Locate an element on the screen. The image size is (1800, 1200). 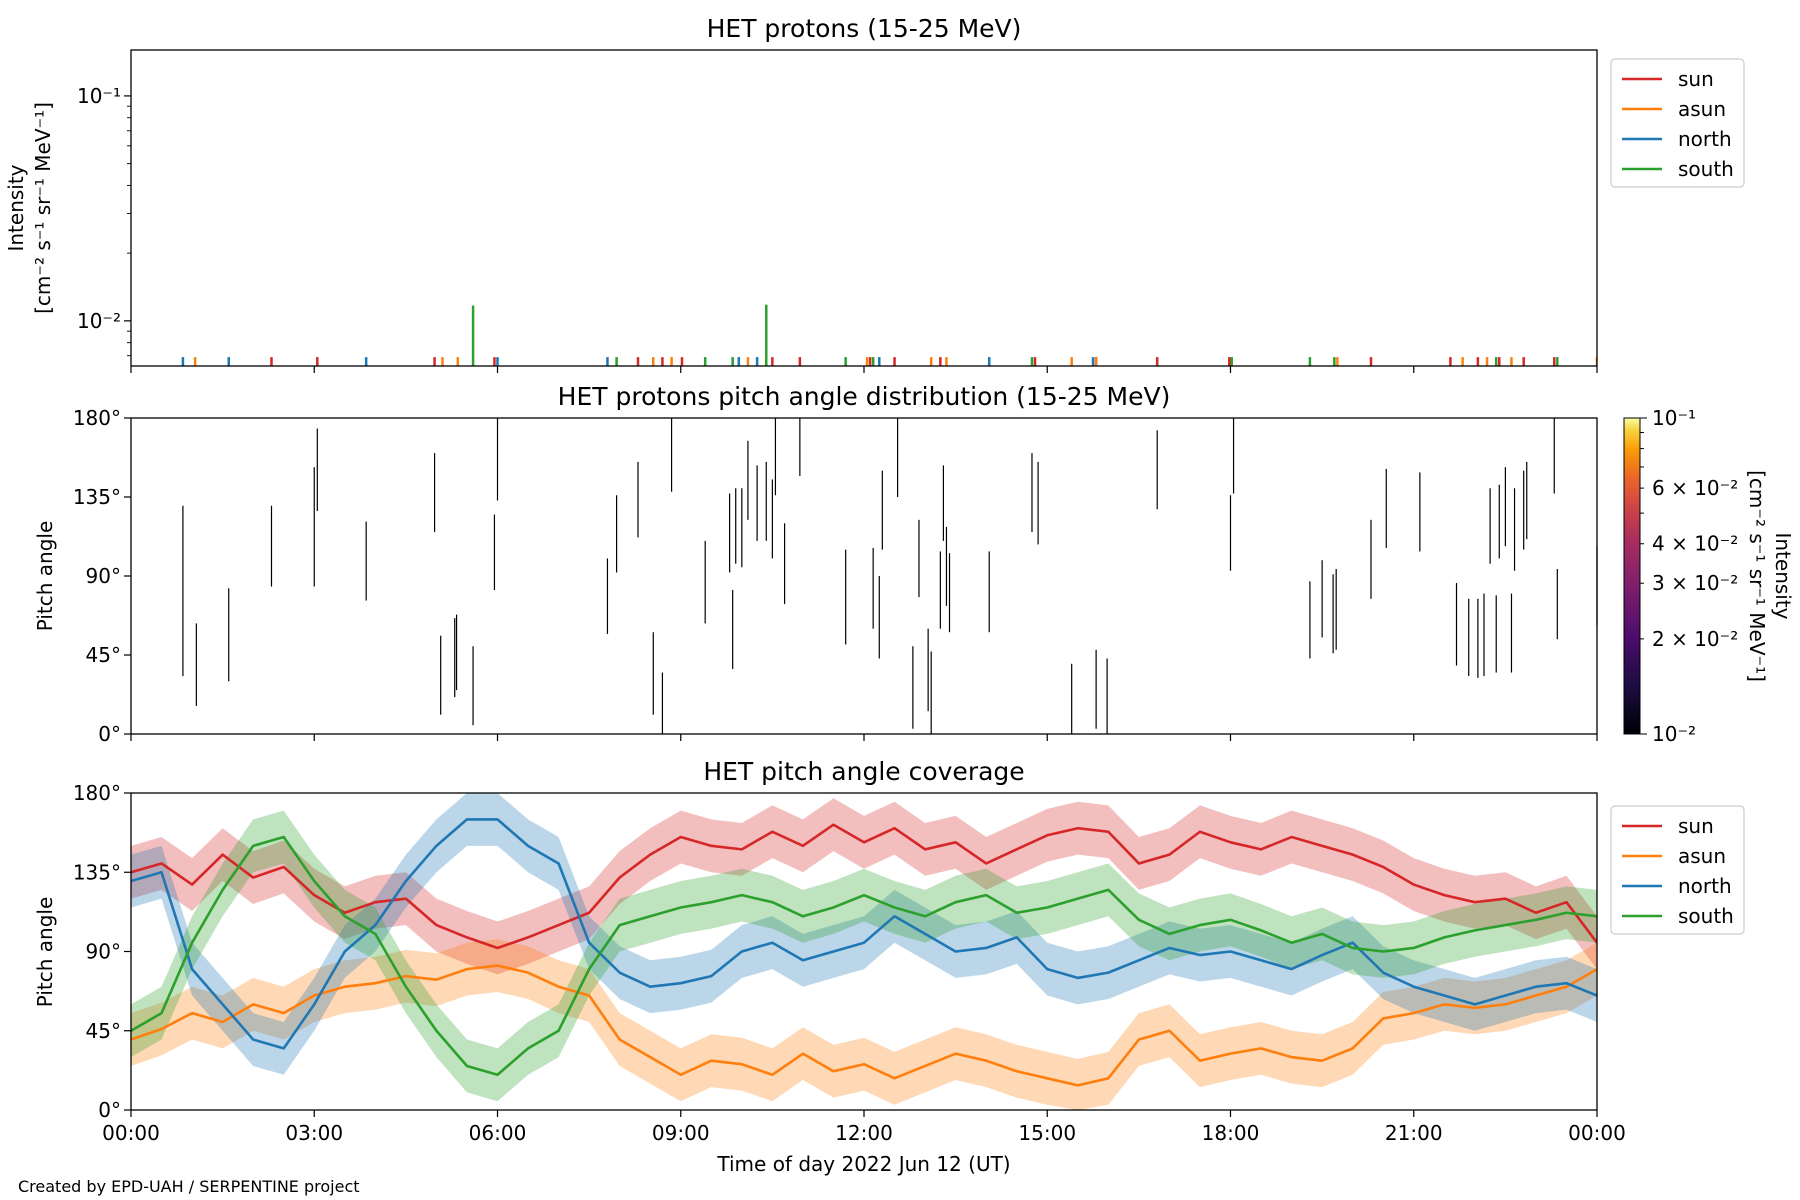
colorbar-tick-label: 6 × 10⁻² is located at coordinates (1695, 488).